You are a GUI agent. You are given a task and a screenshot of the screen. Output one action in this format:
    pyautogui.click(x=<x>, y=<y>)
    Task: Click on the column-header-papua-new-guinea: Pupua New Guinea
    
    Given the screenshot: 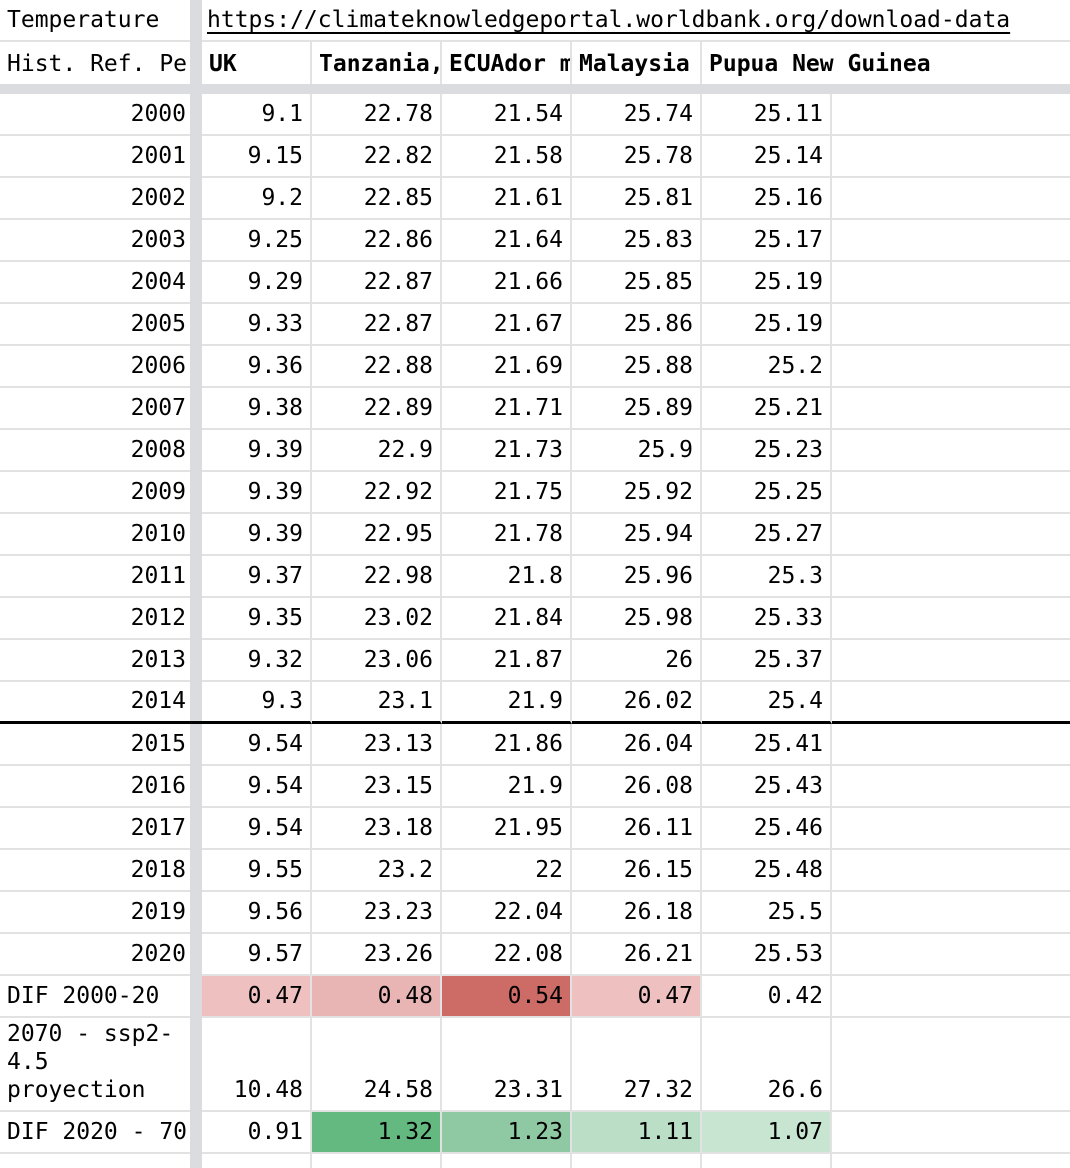 What is the action you would take?
    pyautogui.click(x=820, y=64)
    